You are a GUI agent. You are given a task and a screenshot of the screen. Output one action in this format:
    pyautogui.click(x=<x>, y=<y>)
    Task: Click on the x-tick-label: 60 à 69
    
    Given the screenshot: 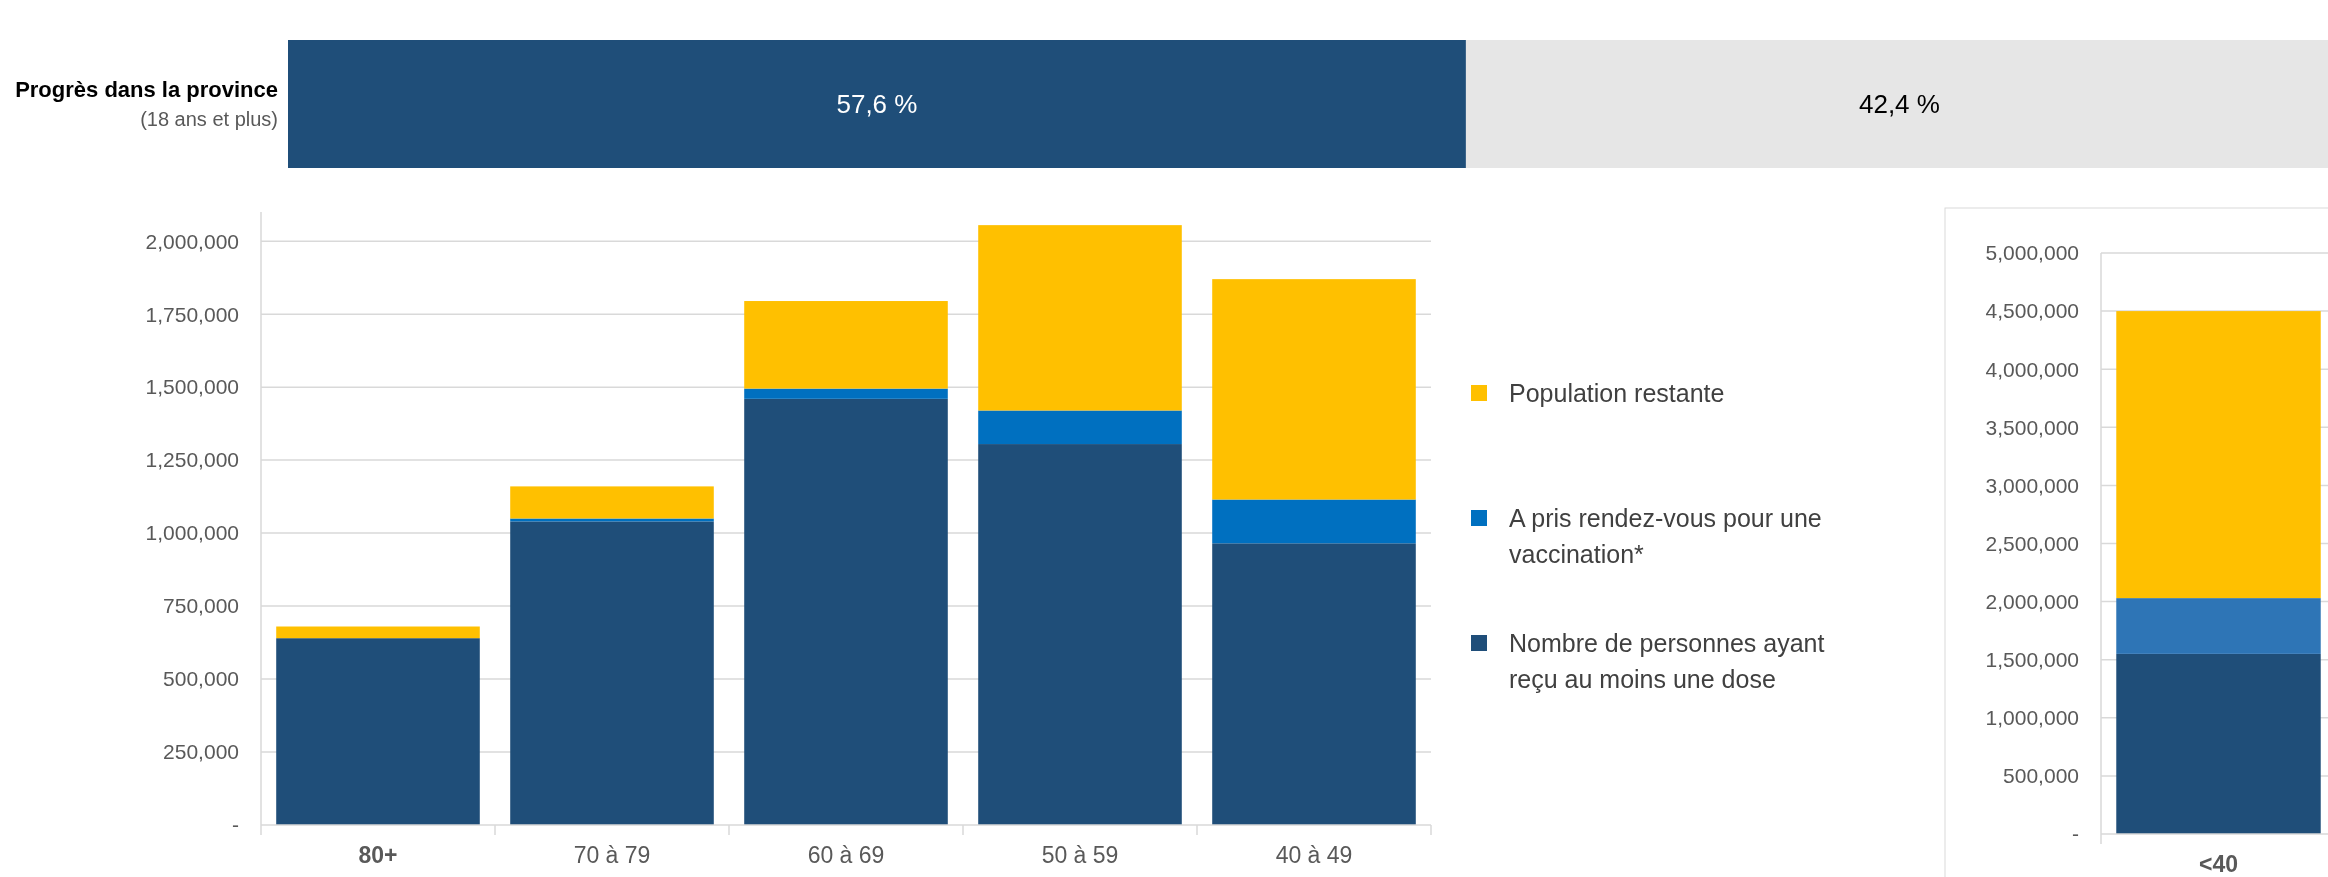 What is the action you would take?
    pyautogui.click(x=846, y=855)
    